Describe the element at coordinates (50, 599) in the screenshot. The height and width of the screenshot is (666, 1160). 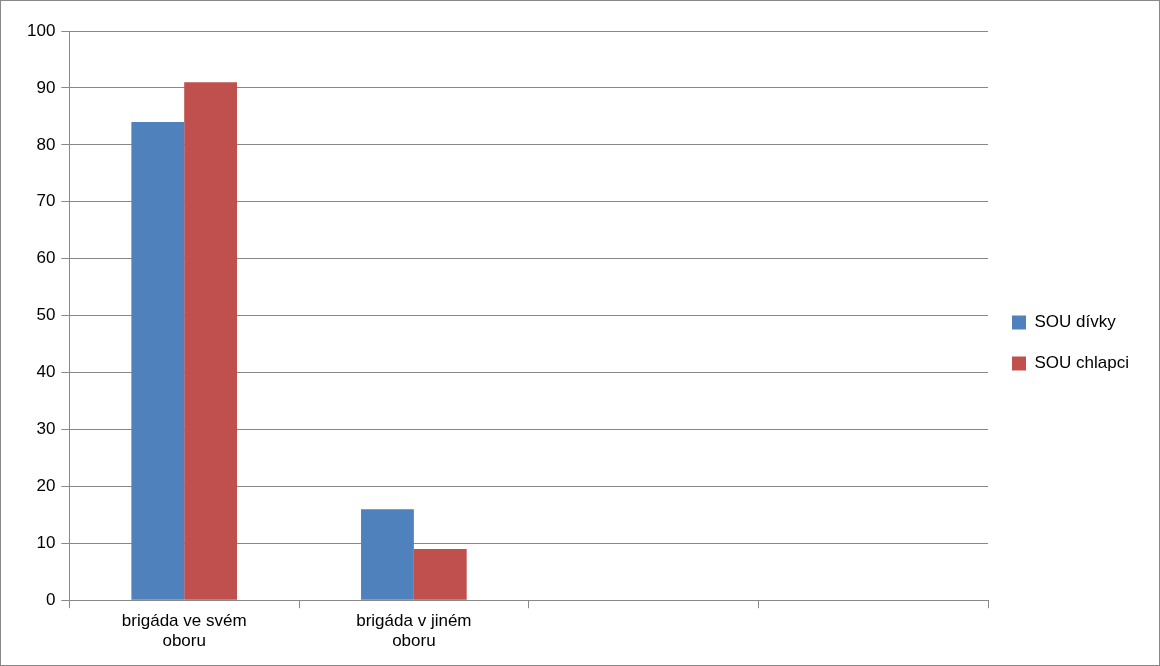
I see `y-tick-label: 0` at that location.